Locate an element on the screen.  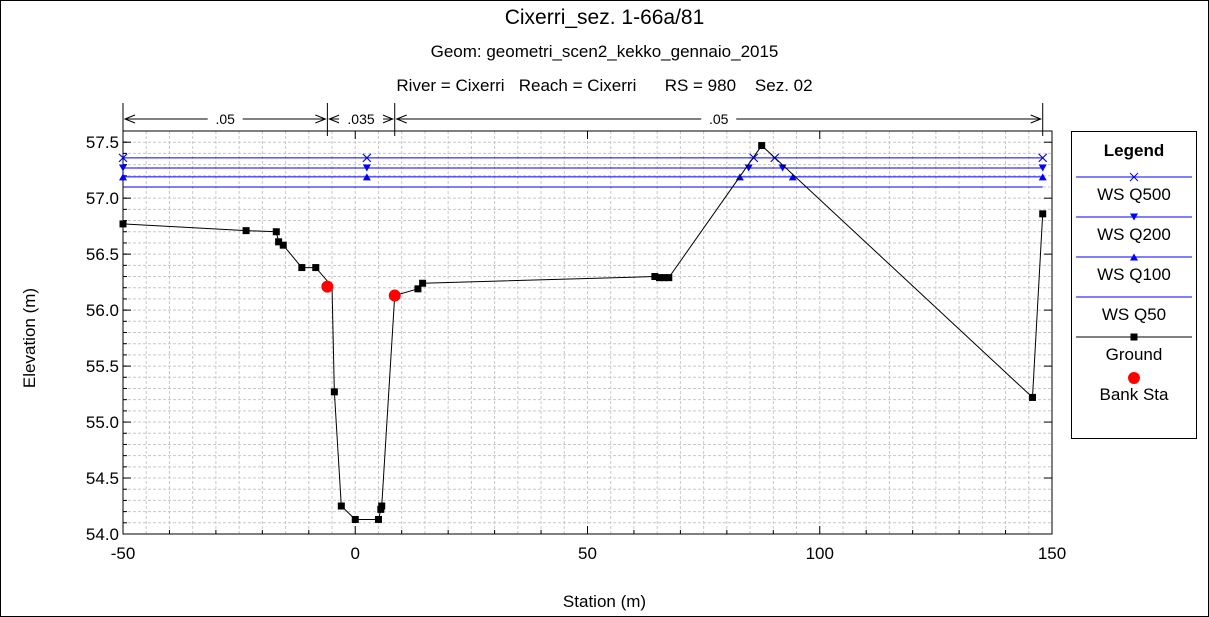
x-axis-label: Station (m) is located at coordinates (604, 601).